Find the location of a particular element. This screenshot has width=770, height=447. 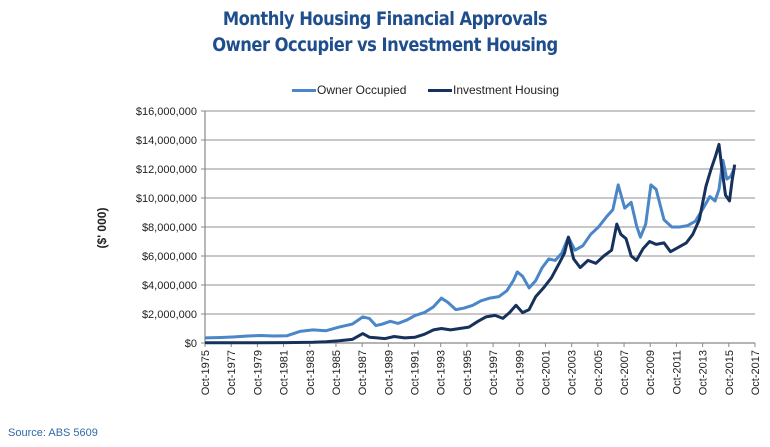

x-tick-label: Oct-1975 is located at coordinates (206, 372).